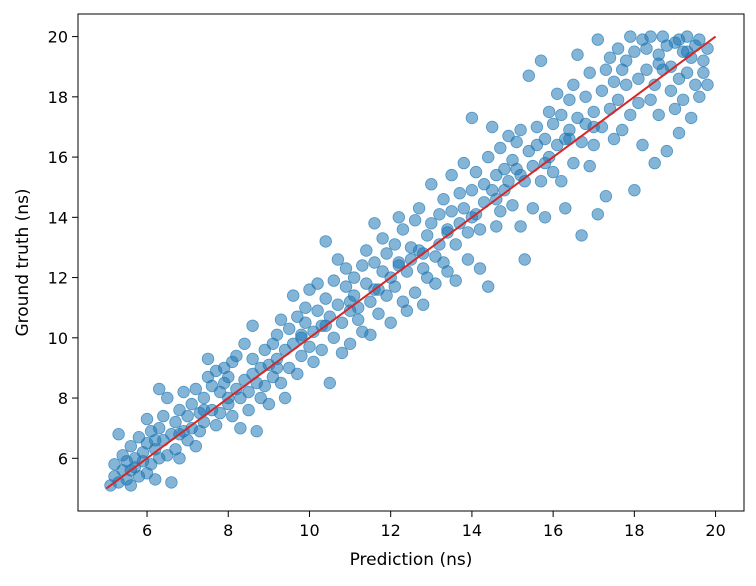 Image resolution: width=756 pixels, height=586 pixels. Describe the element at coordinates (553, 530) in the screenshot. I see `x-tick-label: 16` at that location.